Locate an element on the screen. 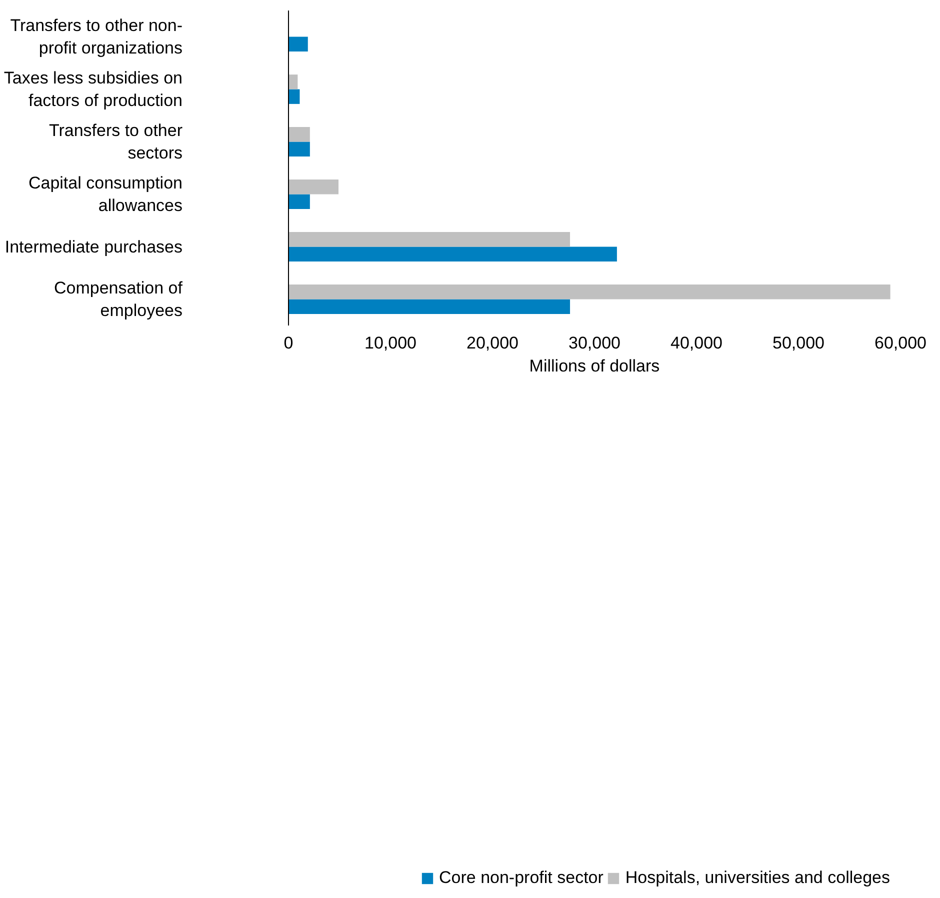 This screenshot has width=940, height=898. x-tick-label: 30,000 is located at coordinates (594, 343).